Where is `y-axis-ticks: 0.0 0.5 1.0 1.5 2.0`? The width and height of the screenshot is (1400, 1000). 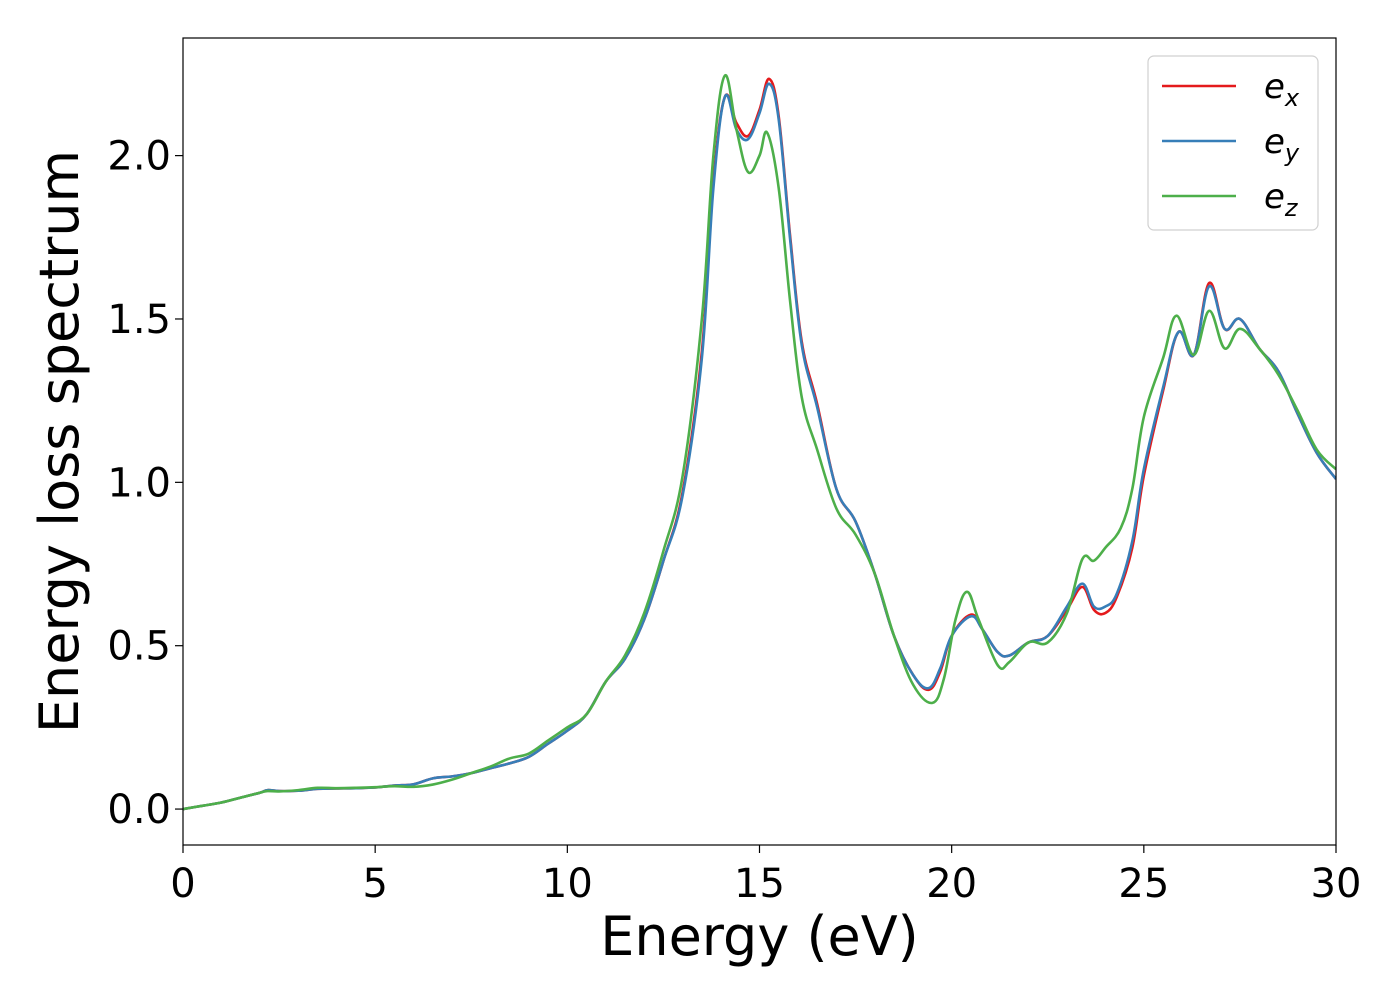 y-axis-ticks: 0.0 0.5 1.0 1.5 2.0 is located at coordinates (145, 483).